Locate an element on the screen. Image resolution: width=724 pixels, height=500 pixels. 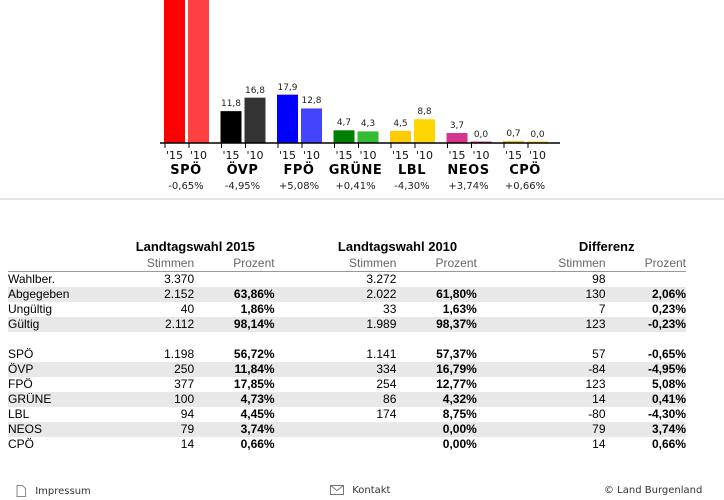
bar-grüne-2015 is located at coordinates (344, 136).